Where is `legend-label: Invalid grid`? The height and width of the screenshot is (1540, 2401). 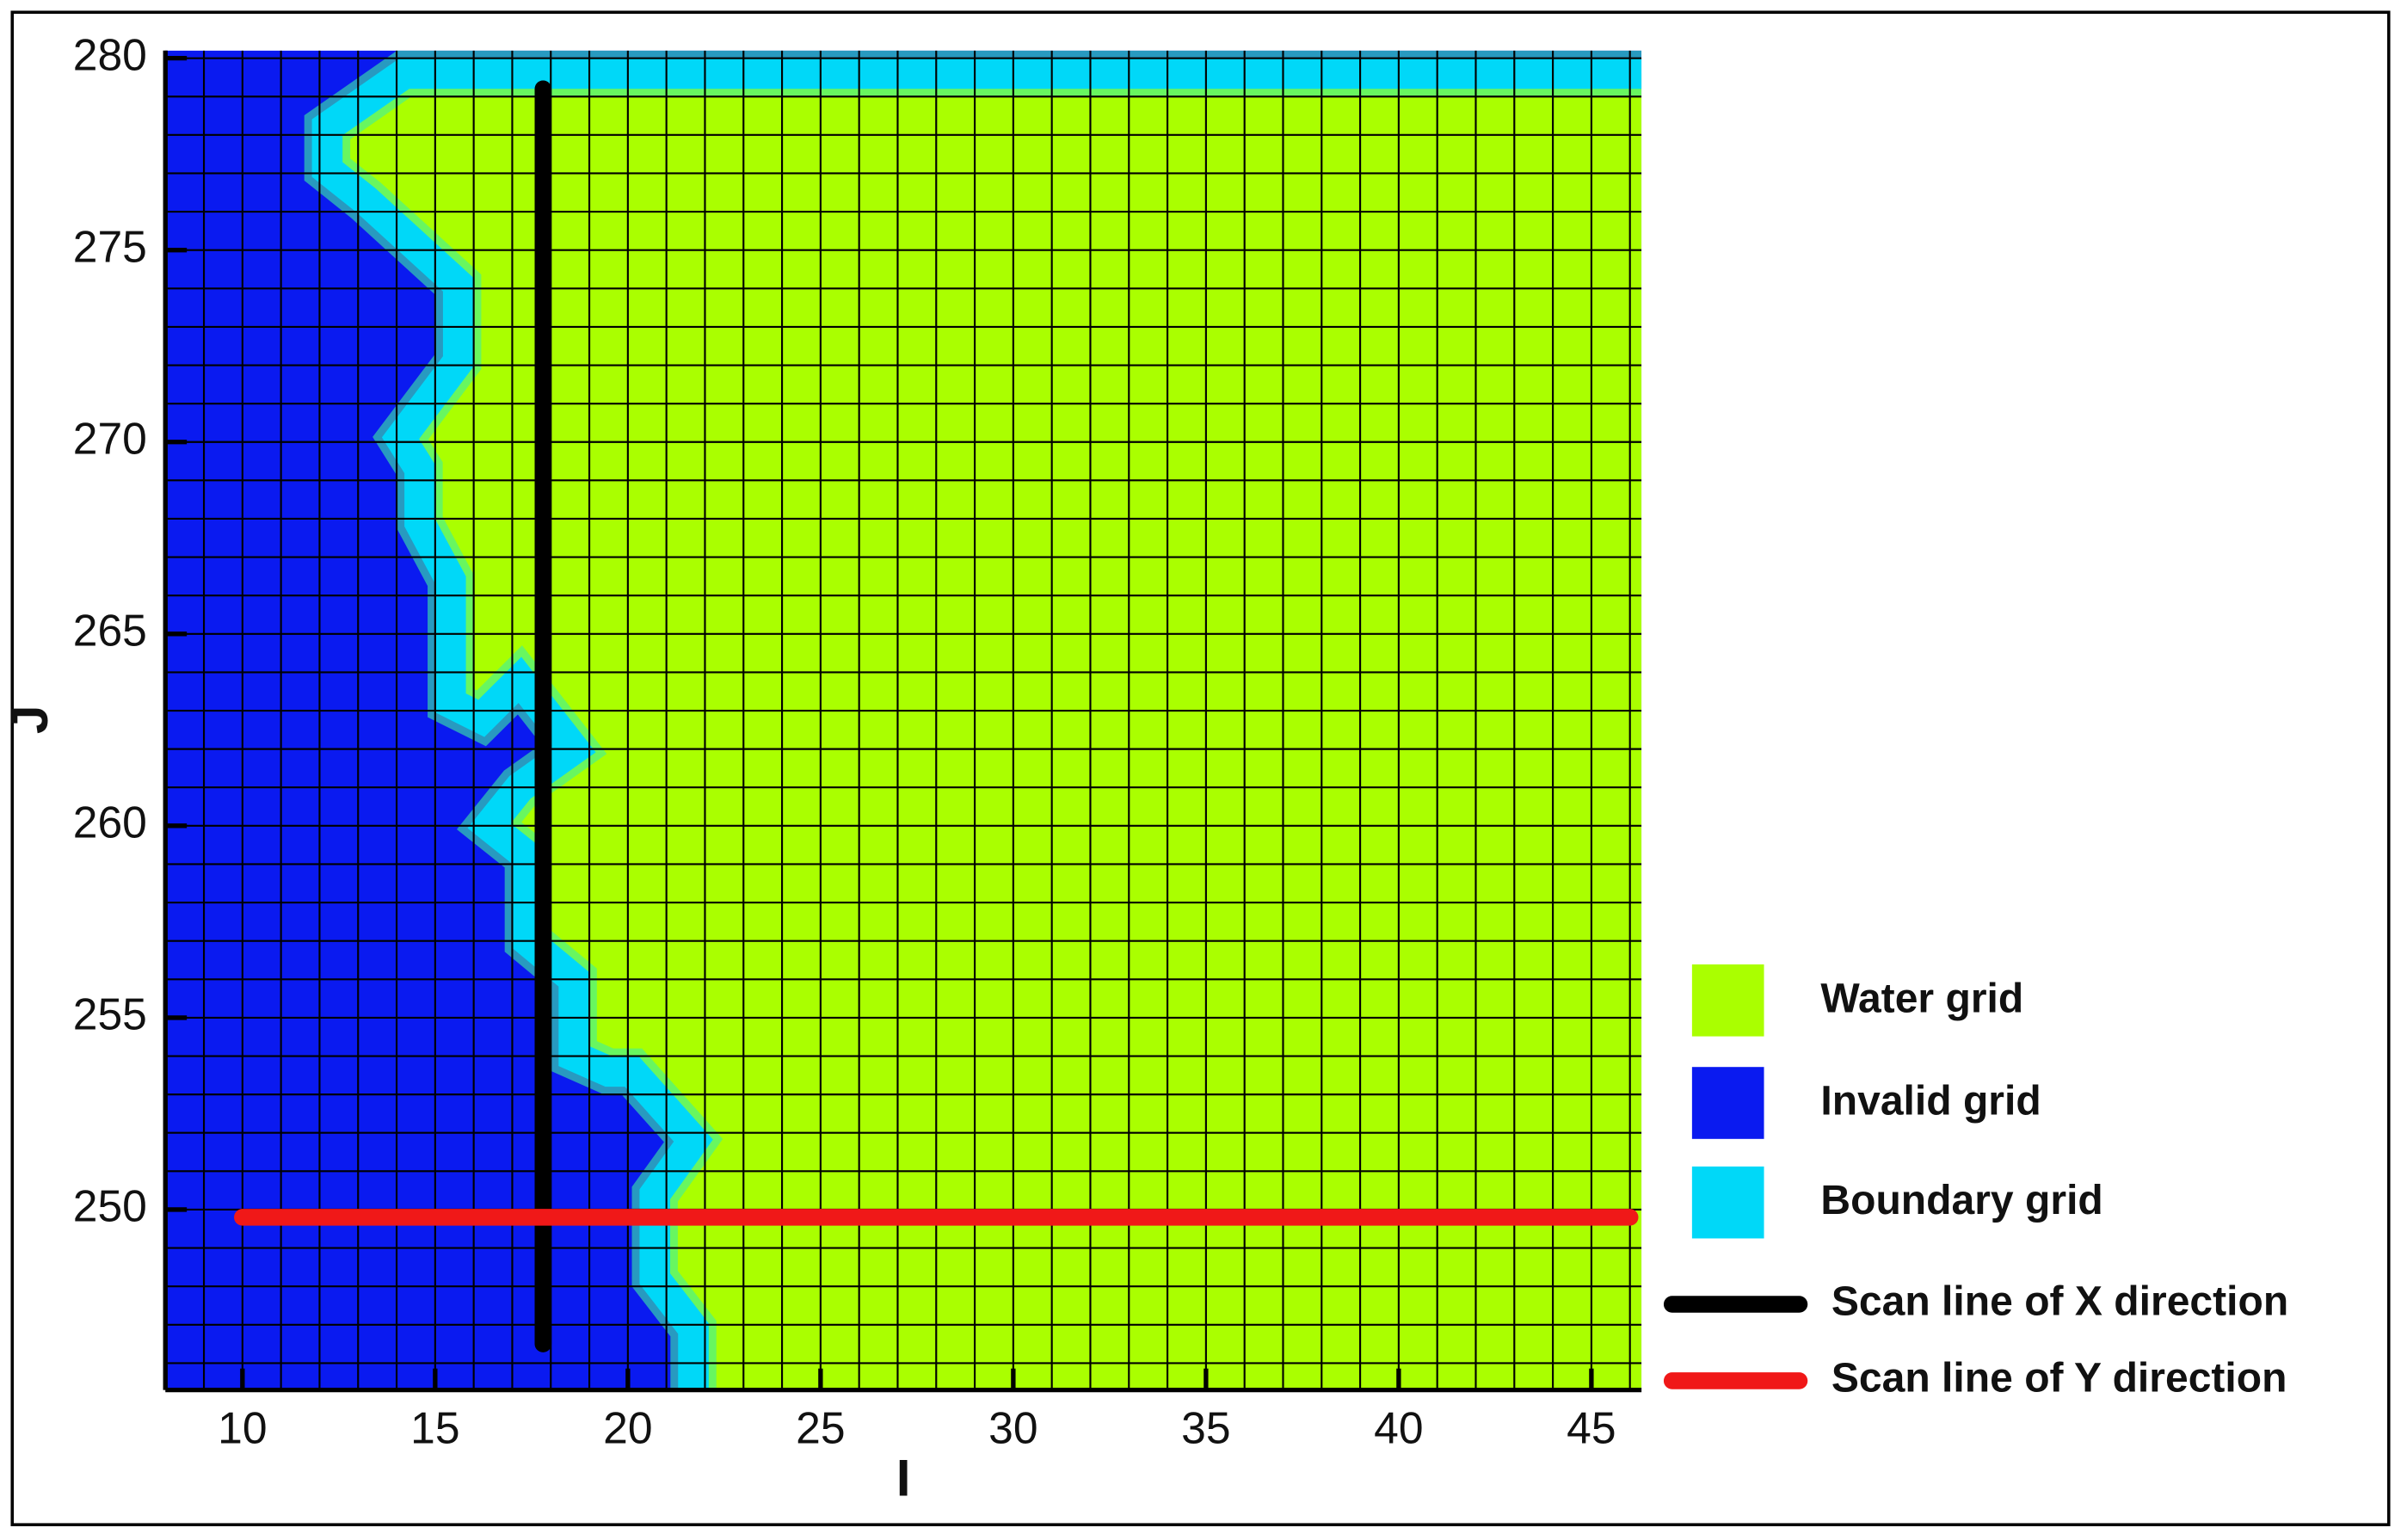 legend-label: Invalid grid is located at coordinates (1930, 1102).